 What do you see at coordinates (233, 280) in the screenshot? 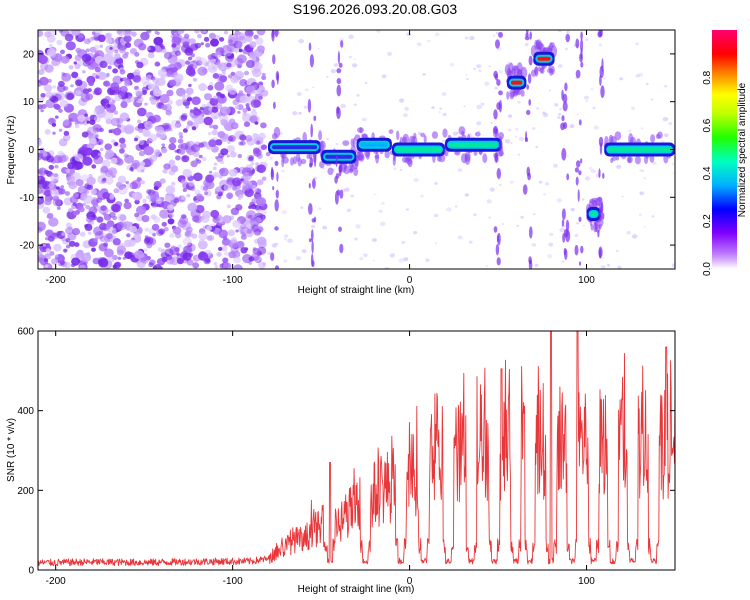
I see `spec-x-tick-label: -100` at bounding box center [233, 280].